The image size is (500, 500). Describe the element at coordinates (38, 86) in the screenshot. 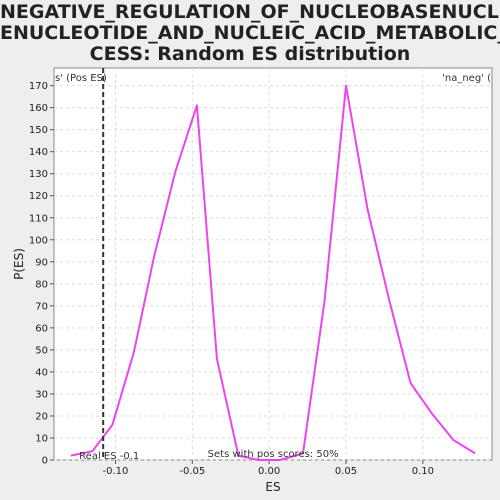

I see `y-tick-label: 170` at that location.